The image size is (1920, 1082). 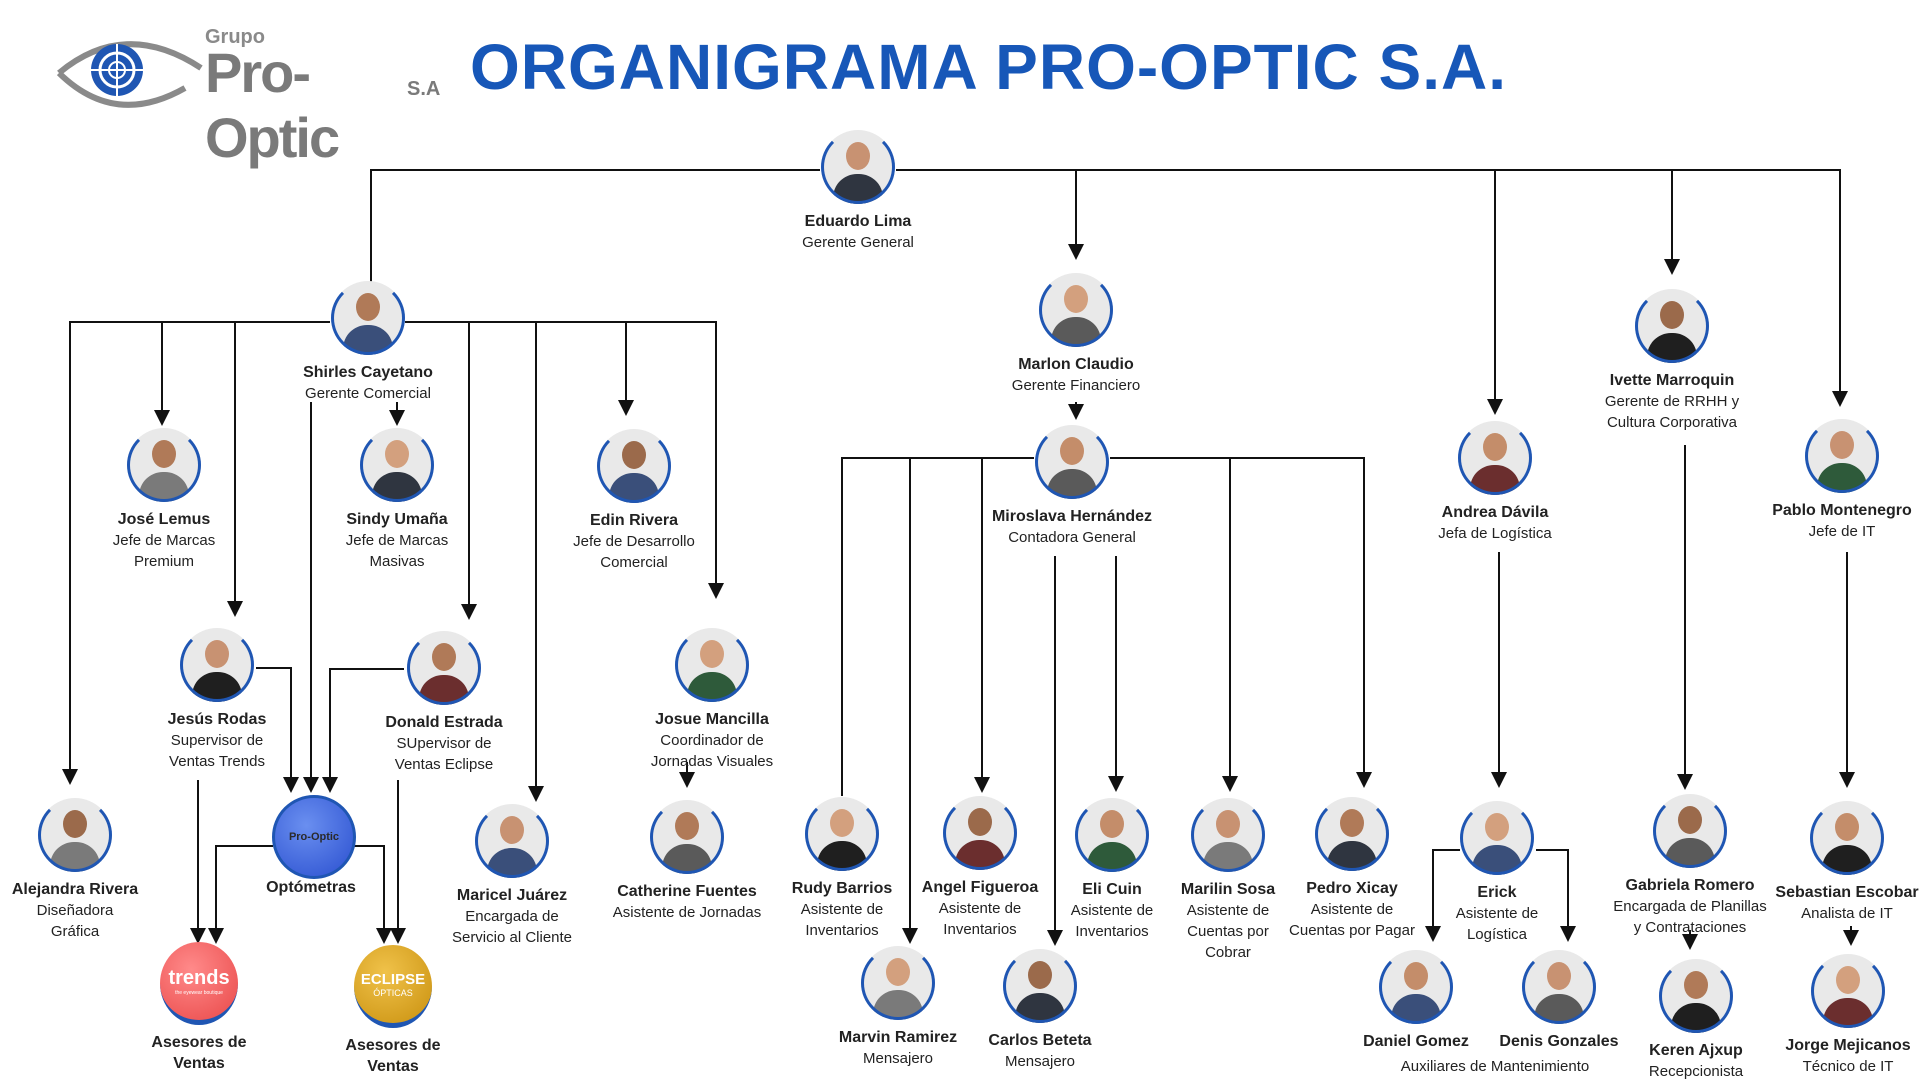 I want to click on person-role: Jefe de Desarrollo, so click(x=634, y=541).